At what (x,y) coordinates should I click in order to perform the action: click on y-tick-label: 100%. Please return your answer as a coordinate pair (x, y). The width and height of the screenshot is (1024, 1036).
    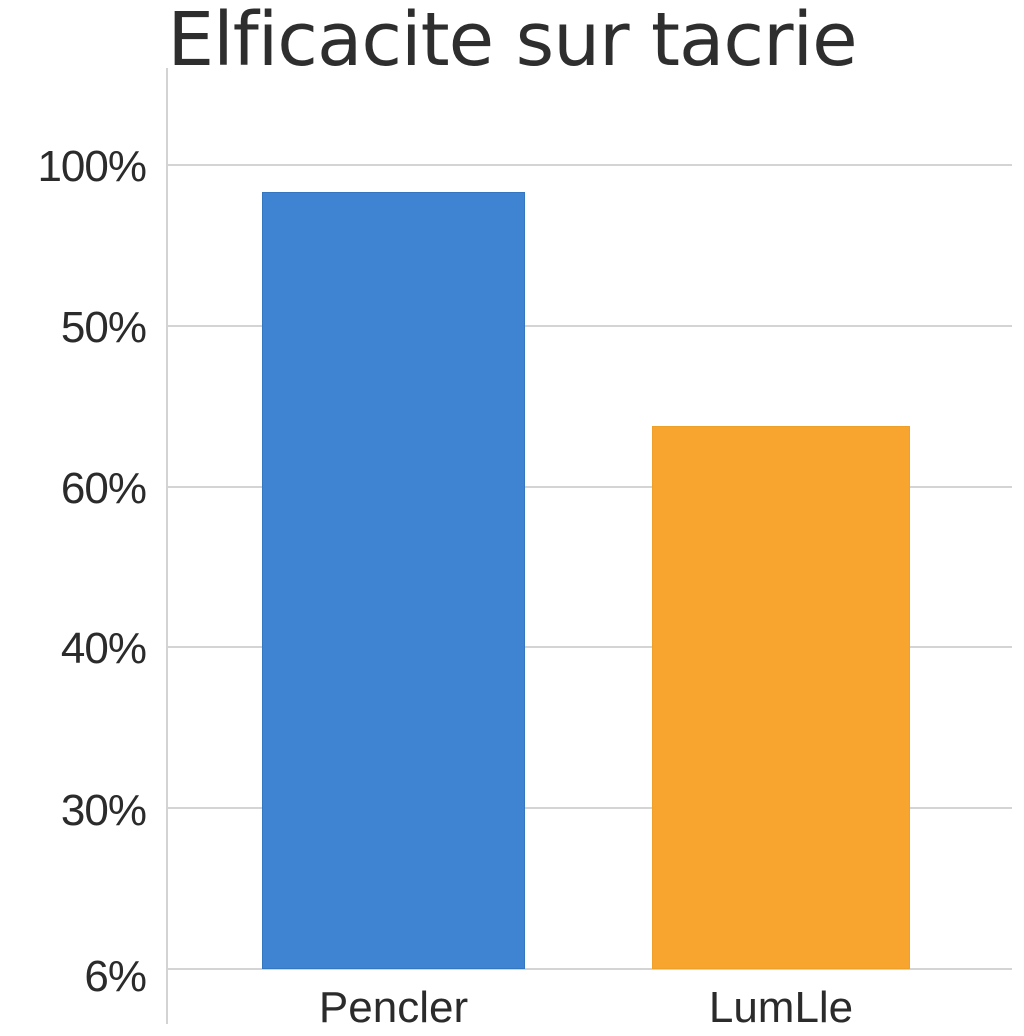
    Looking at the image, I should click on (92, 166).